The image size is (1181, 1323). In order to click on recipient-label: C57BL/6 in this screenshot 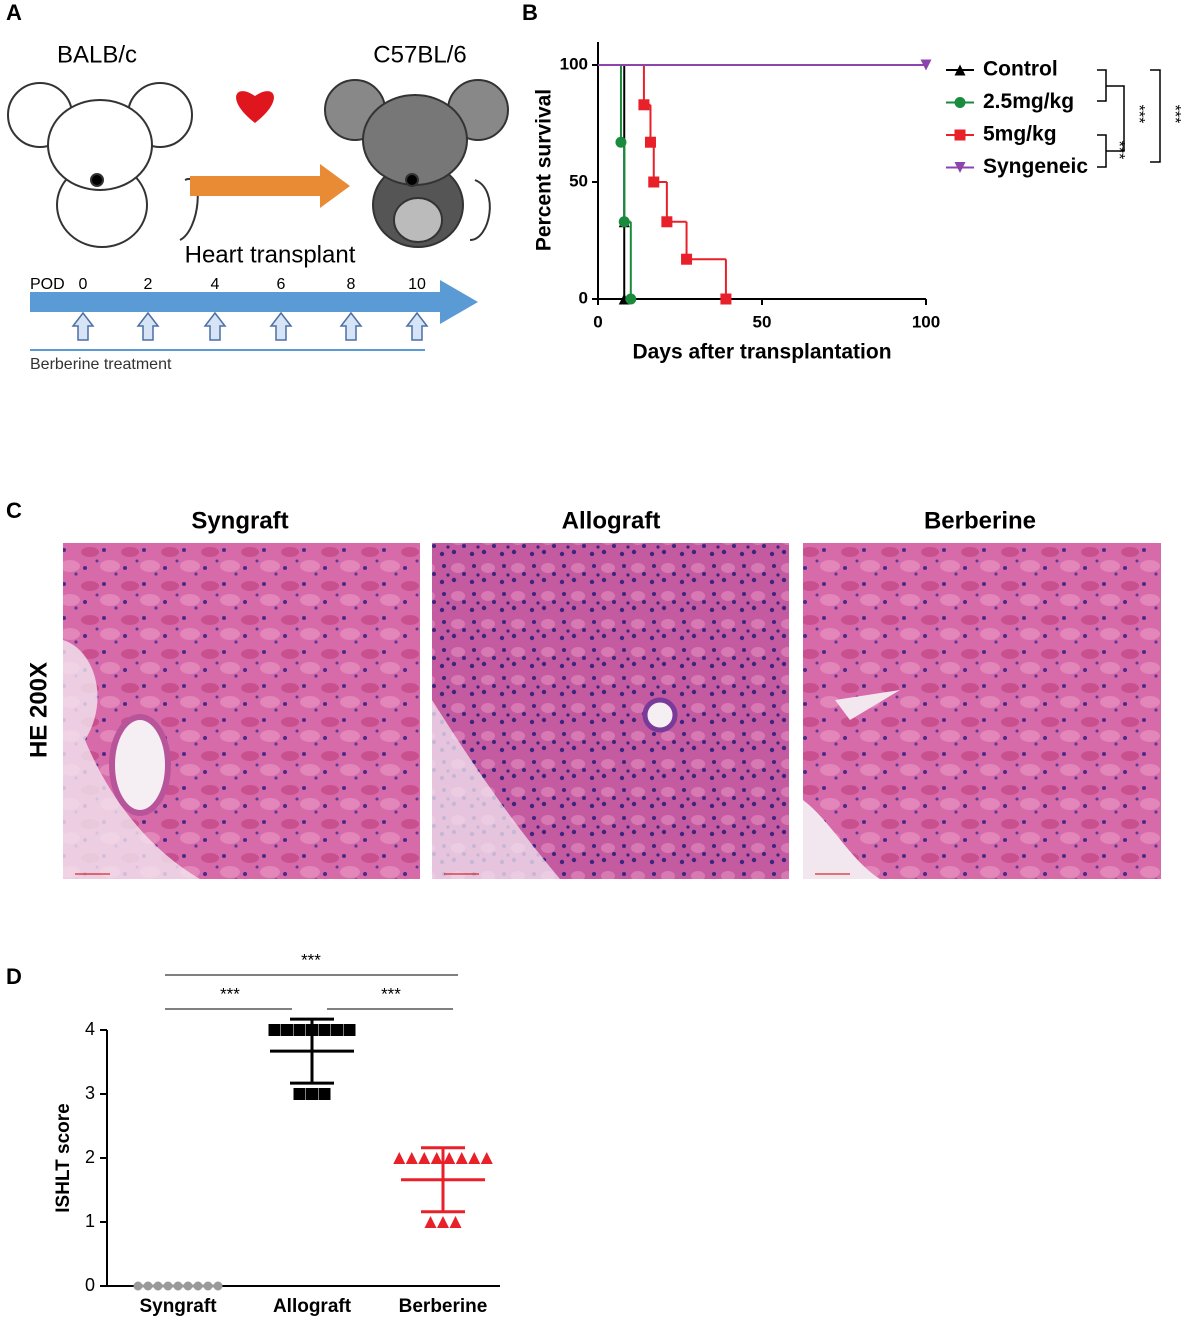, I will do `click(419, 54)`.